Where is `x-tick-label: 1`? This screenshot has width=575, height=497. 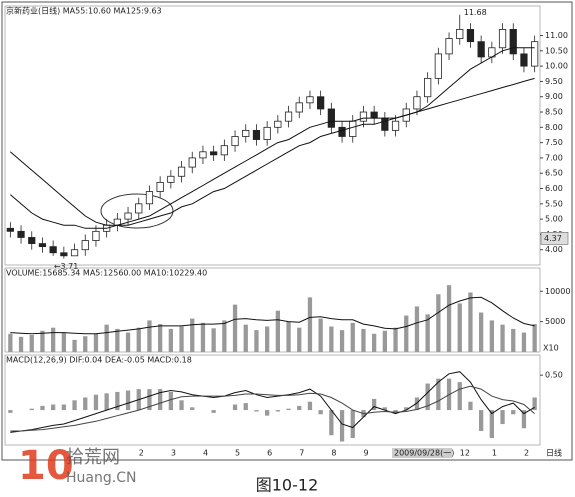 x-tick-label: 1 is located at coordinates (494, 453).